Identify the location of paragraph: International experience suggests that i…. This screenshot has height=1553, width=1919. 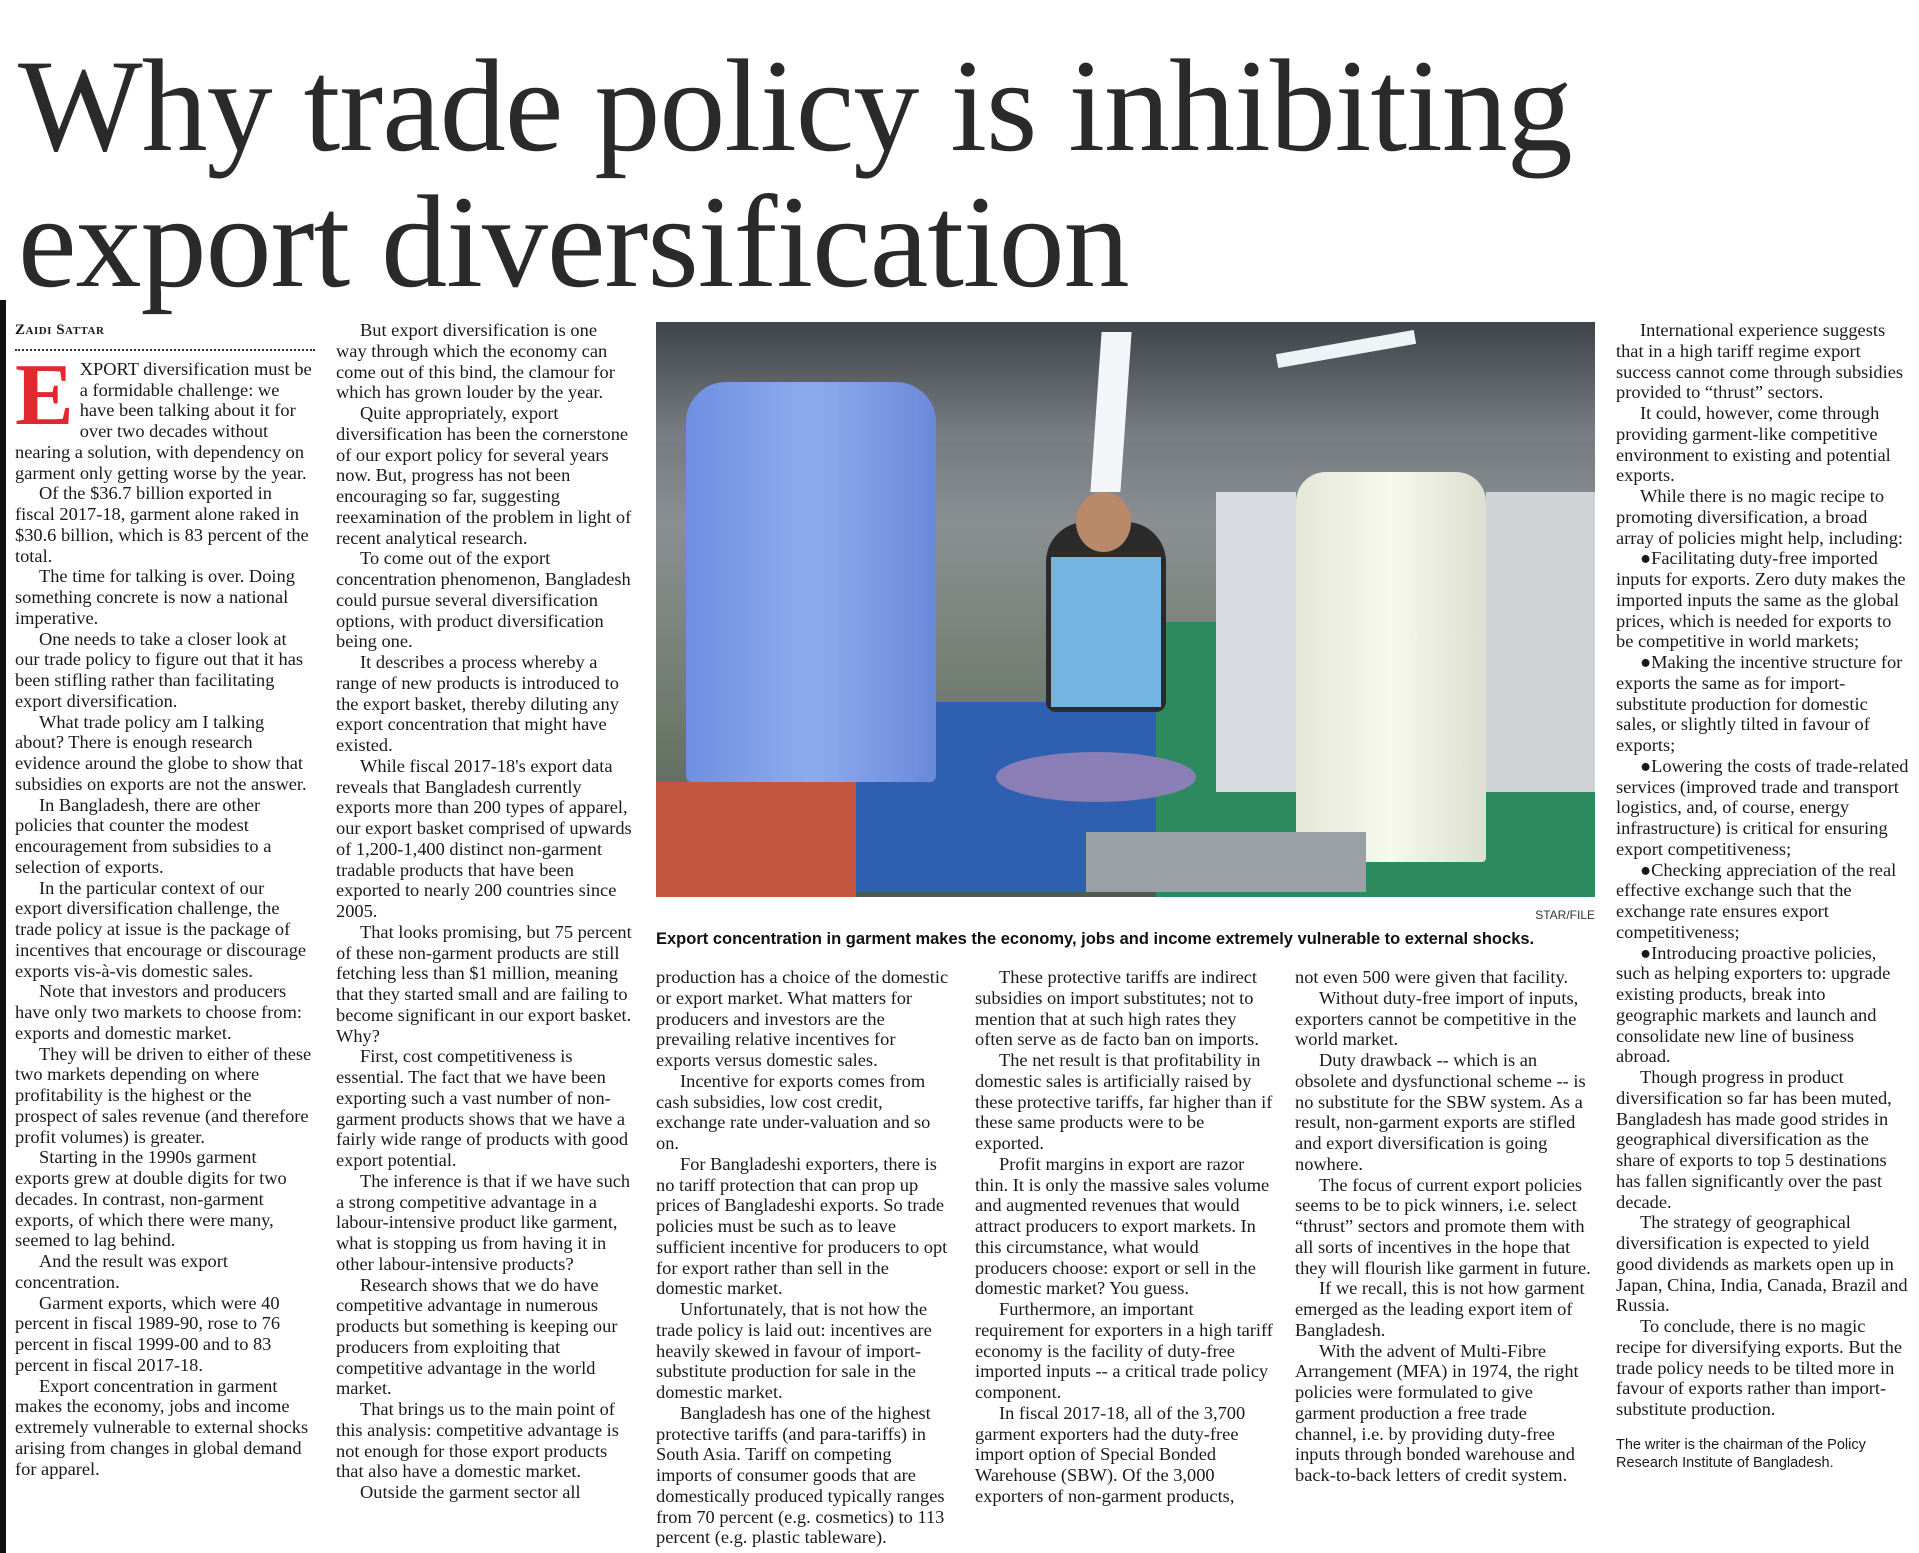
(1760, 361).